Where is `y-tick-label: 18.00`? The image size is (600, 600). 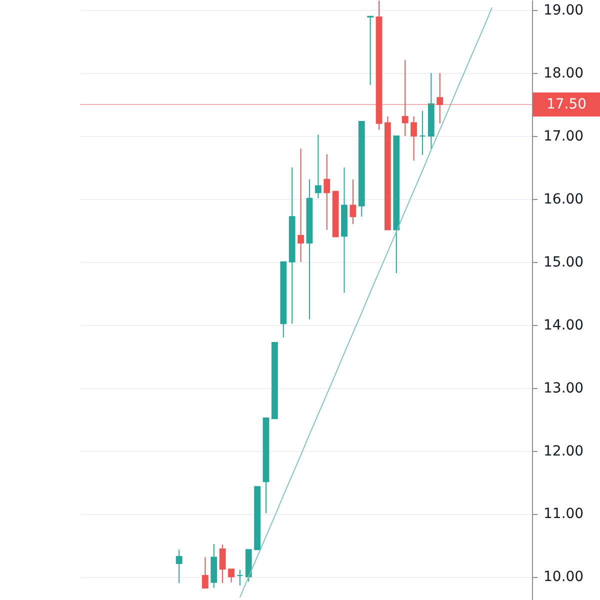
y-tick-label: 18.00 is located at coordinates (564, 74).